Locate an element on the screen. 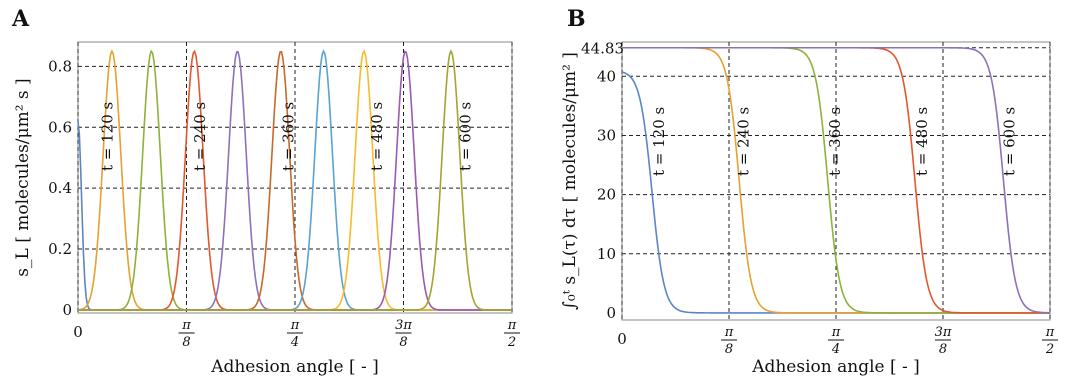 The height and width of the screenshot is (382, 1067). y-tick-label: 20 is located at coordinates (606, 195).